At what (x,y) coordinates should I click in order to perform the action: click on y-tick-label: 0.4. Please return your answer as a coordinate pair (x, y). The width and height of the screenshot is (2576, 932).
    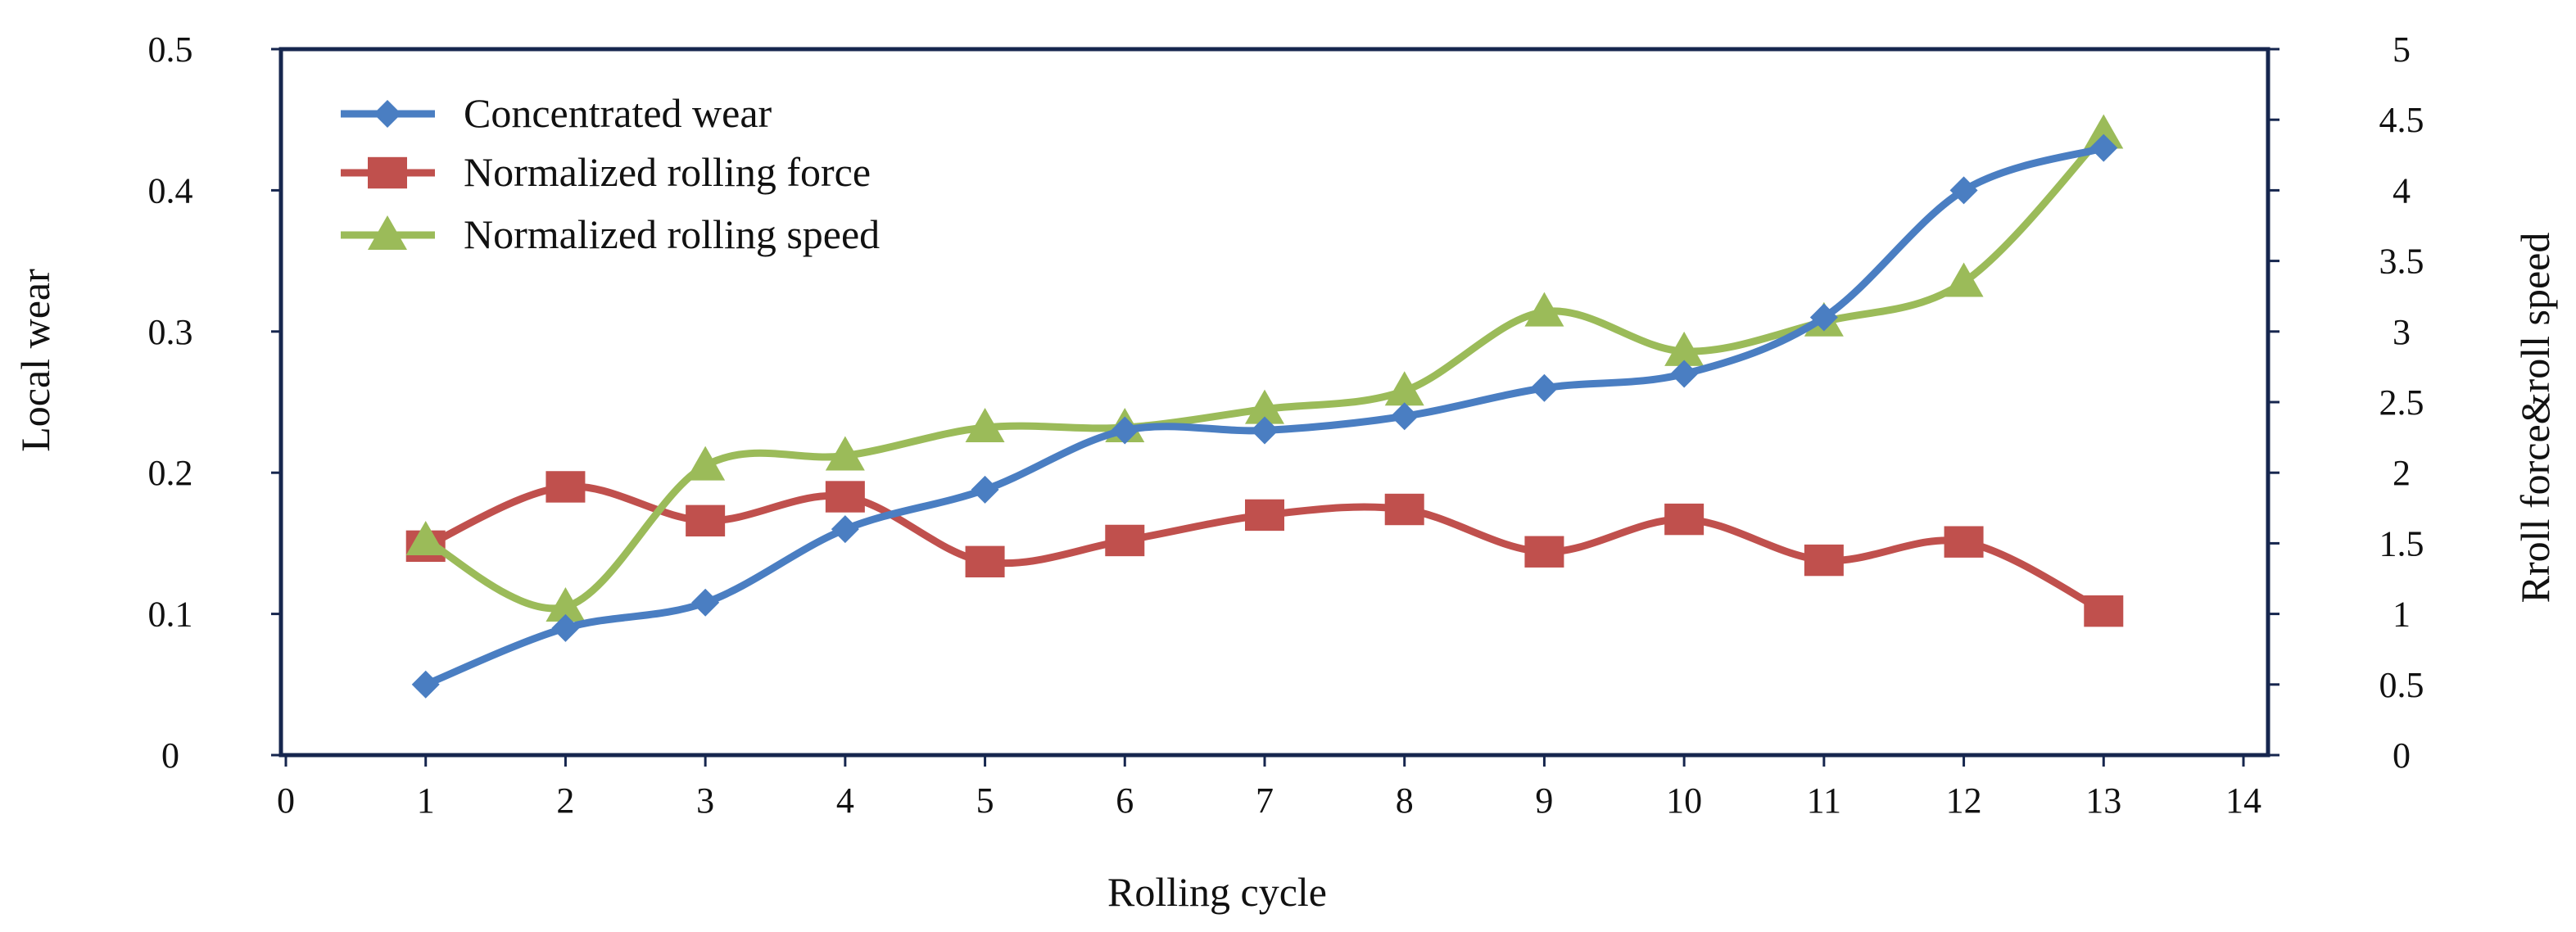
    Looking at the image, I should click on (170, 190).